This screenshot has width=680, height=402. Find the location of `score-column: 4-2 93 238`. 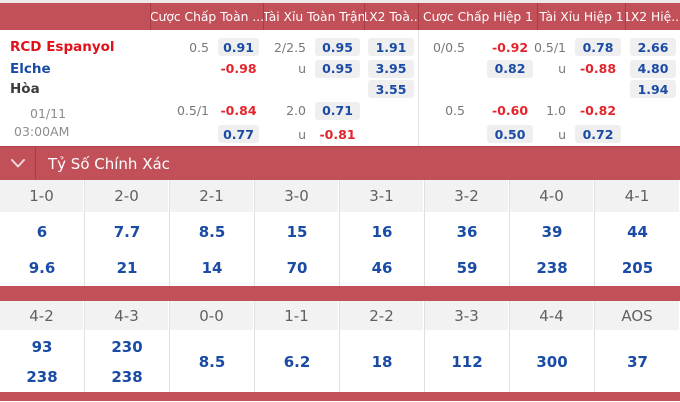

score-column: 4-2 93 238 is located at coordinates (42, 346).